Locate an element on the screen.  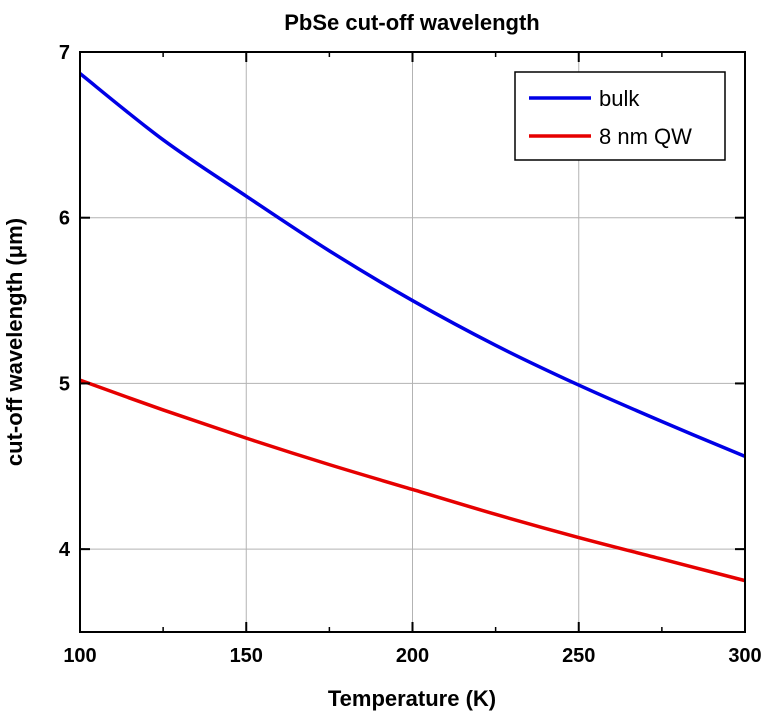
chart-title: PbSe cut-off wavelength is located at coordinates (411, 22).